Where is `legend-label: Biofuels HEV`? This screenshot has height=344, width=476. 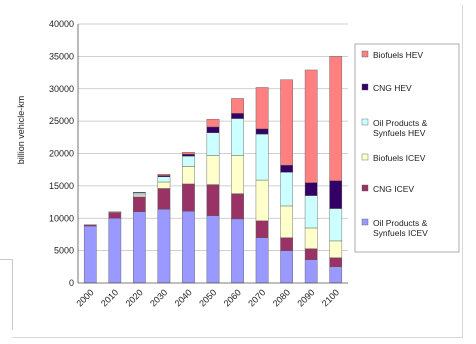 legend-label: Biofuels HEV is located at coordinates (398, 55).